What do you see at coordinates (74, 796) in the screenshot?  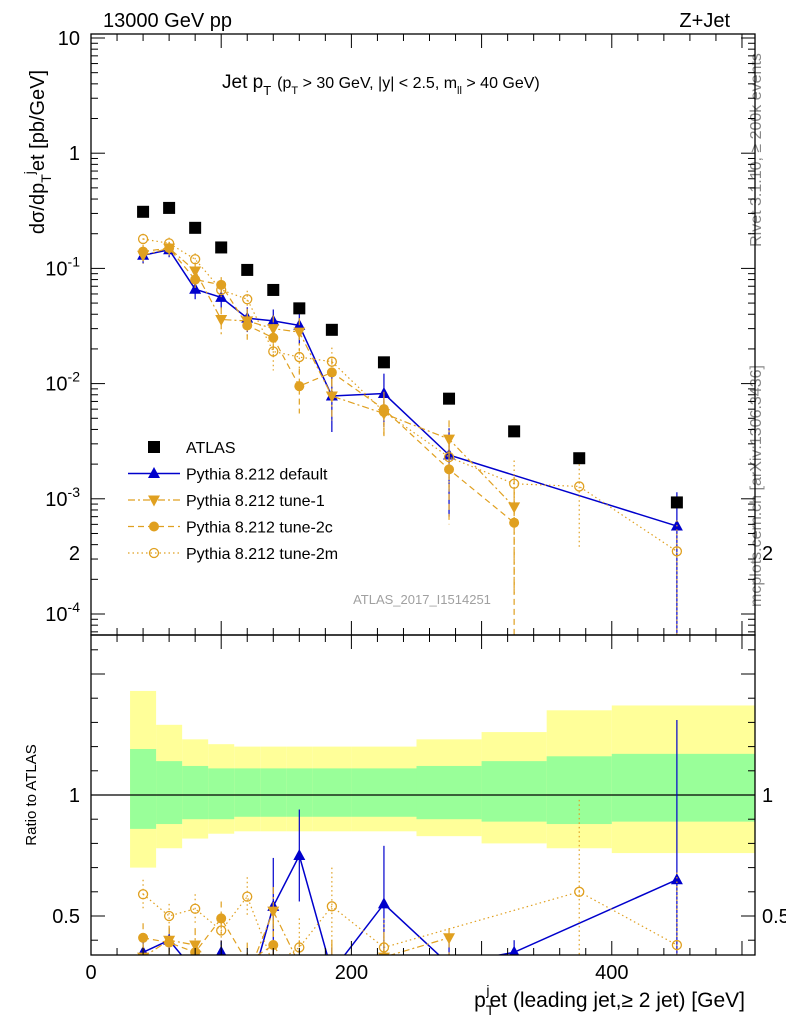 I see `ratio-tick-label-left: 1` at bounding box center [74, 796].